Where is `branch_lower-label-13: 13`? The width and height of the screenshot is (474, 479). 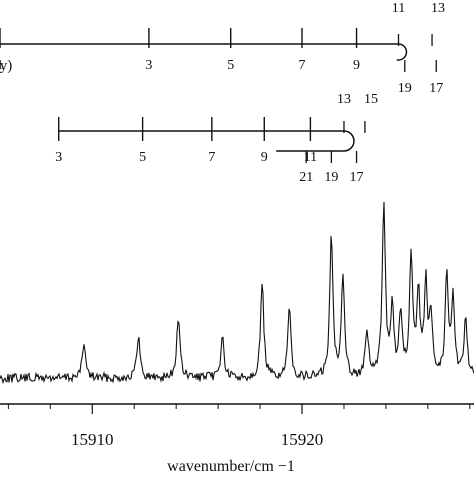
branch_lower-label-13: 13 is located at coordinates (344, 99).